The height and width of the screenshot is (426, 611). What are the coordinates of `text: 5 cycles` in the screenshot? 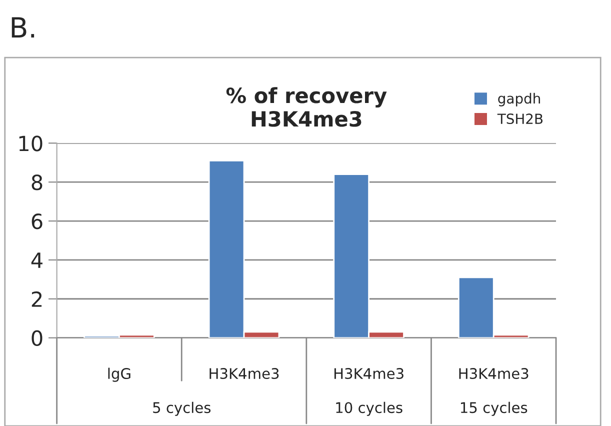 It's located at (182, 409).